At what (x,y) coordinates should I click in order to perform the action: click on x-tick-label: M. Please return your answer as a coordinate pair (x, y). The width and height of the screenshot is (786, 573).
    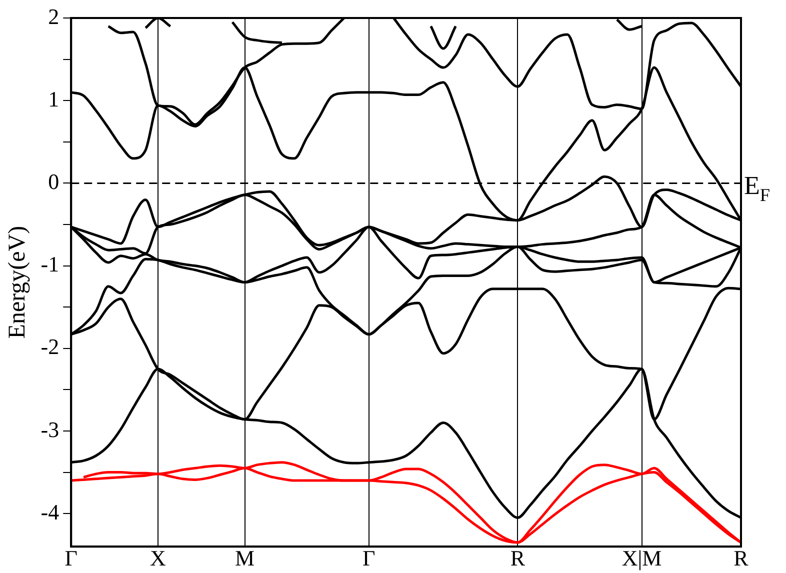
    Looking at the image, I should click on (245, 558).